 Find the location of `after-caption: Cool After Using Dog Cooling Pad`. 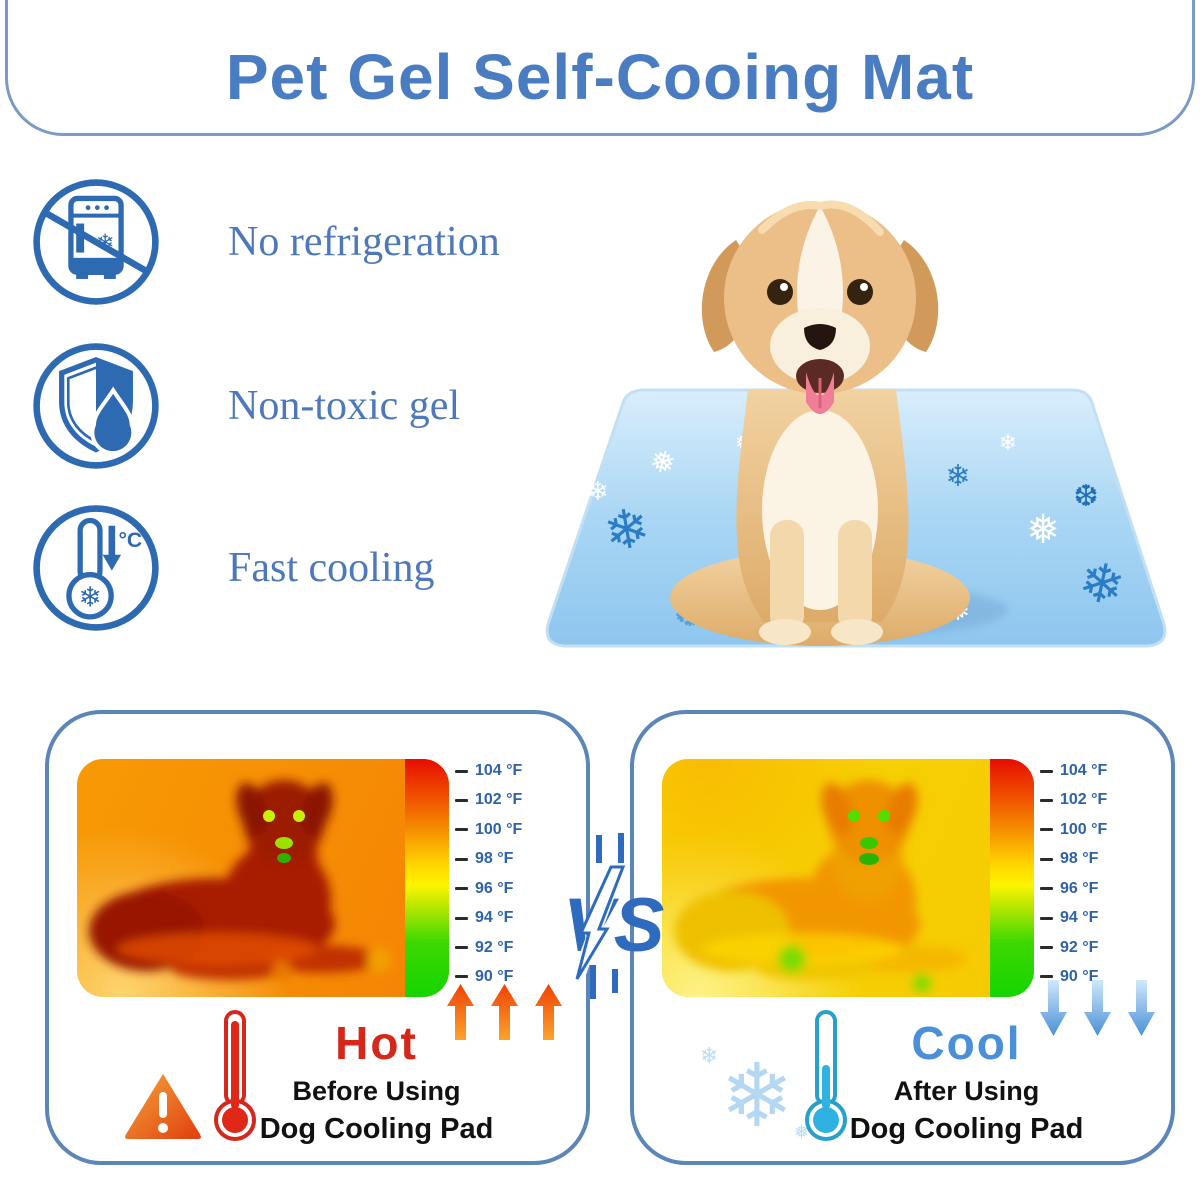

after-caption: Cool After Using Dog Cooling Pad is located at coordinates (966, 1081).